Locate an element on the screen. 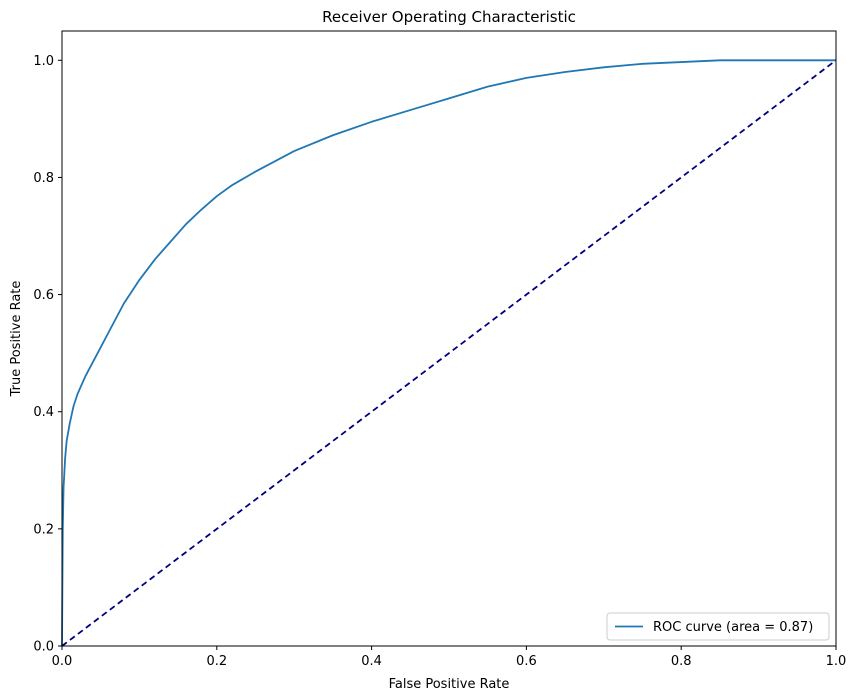 The height and width of the screenshot is (699, 857). y-tick-label: 0.2 is located at coordinates (43, 529).